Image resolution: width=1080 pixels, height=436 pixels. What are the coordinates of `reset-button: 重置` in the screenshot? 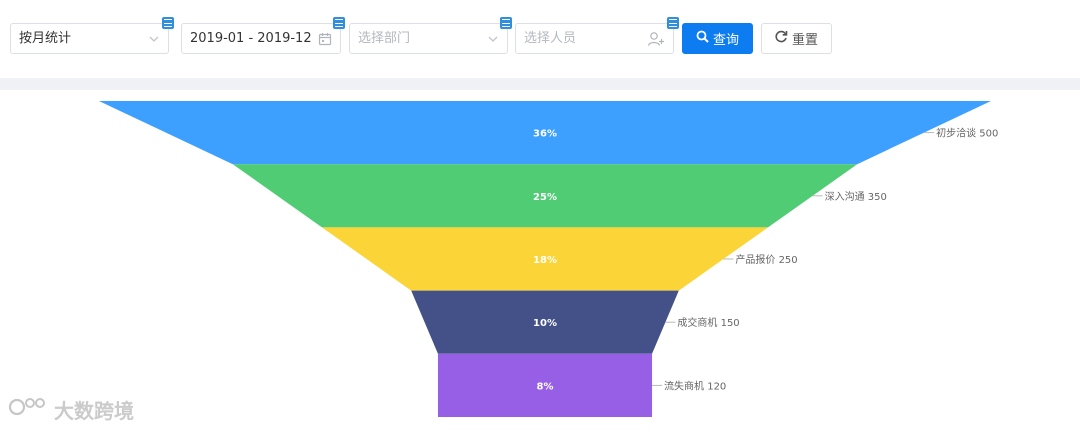 It's located at (796, 38).